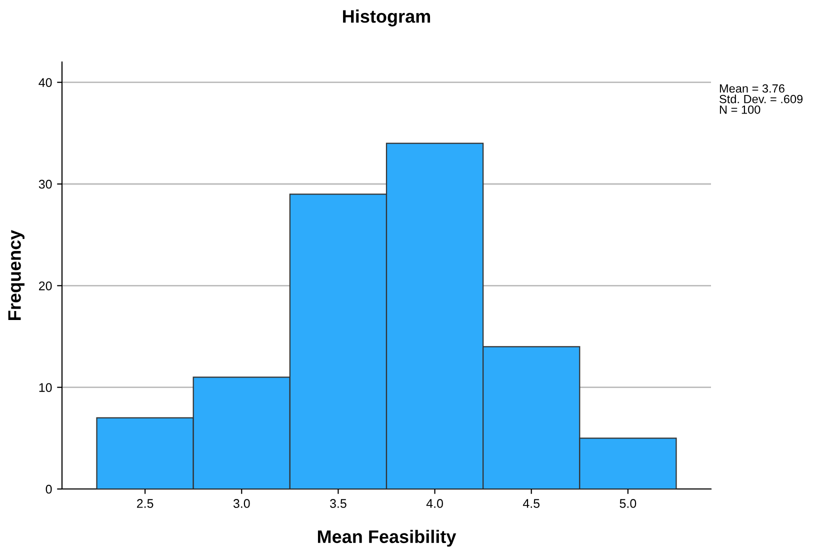  What do you see at coordinates (386, 18) in the screenshot?
I see `chart-title: Histogram` at bounding box center [386, 18].